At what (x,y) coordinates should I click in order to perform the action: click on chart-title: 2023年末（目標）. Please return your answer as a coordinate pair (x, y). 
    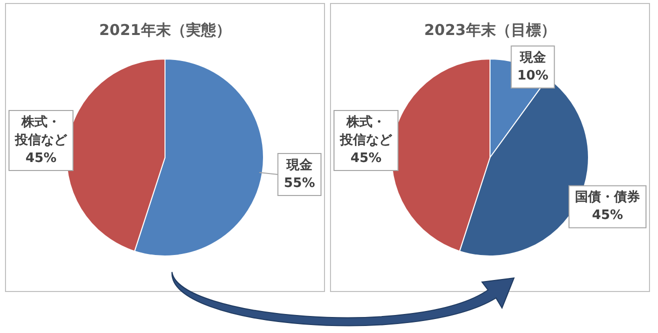
    Looking at the image, I should click on (490, 29).